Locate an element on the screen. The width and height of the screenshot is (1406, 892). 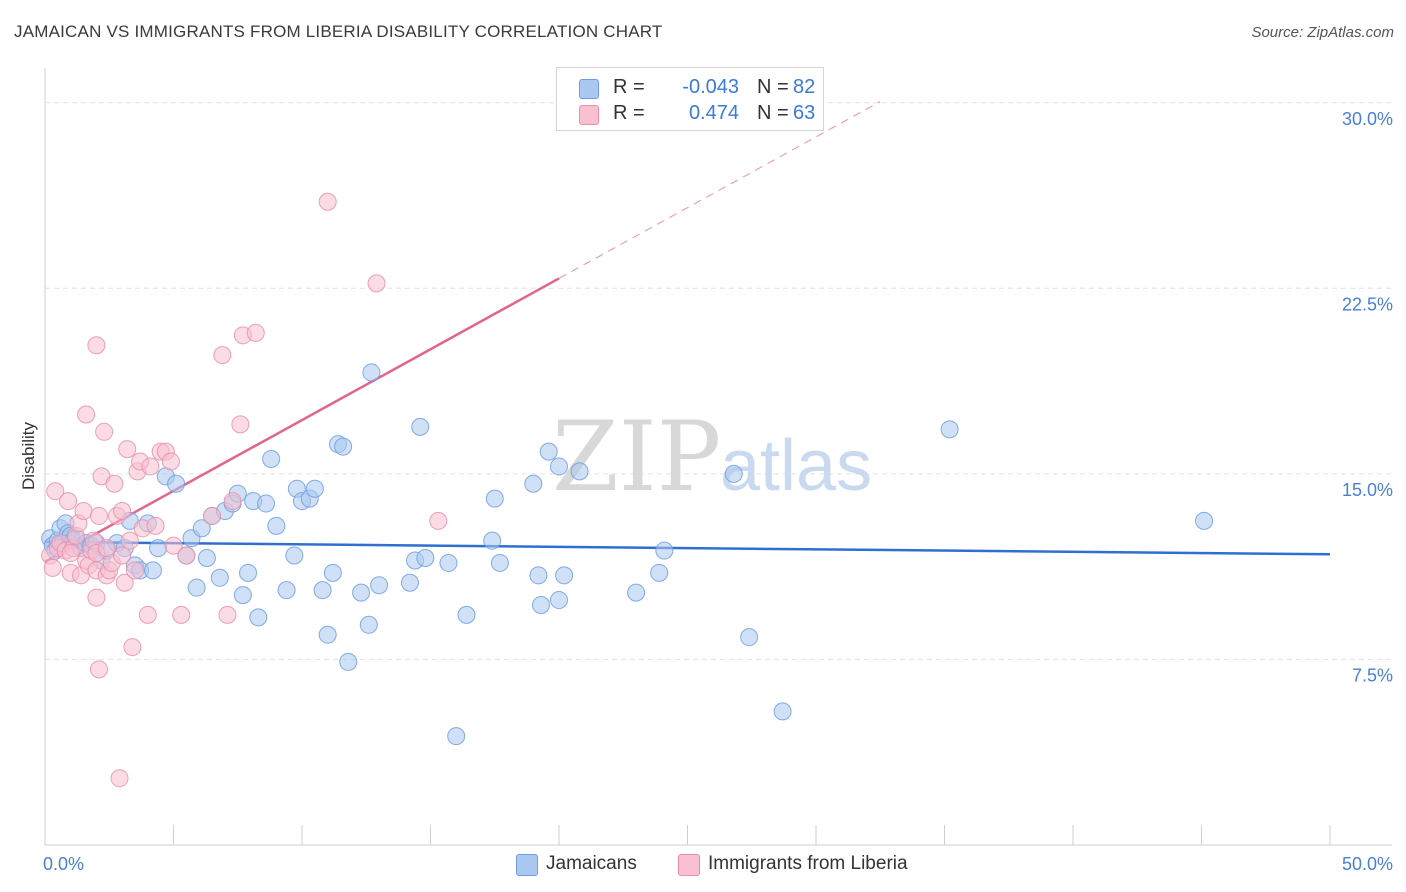
trendline-jamaicans is located at coordinates (687, 548).